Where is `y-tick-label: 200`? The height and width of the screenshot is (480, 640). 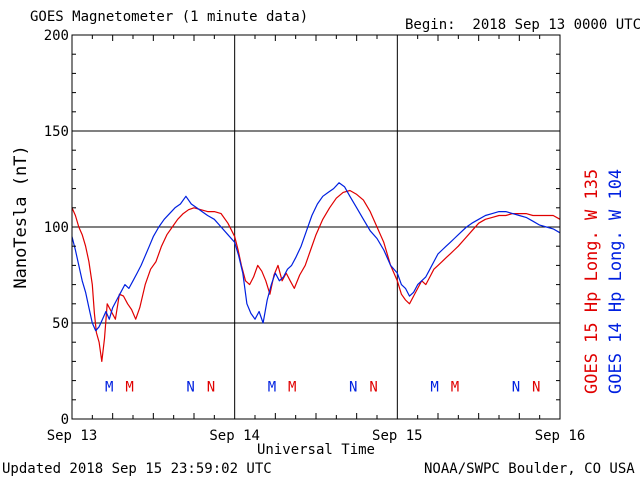
y-tick-label: 200 is located at coordinates (56, 36).